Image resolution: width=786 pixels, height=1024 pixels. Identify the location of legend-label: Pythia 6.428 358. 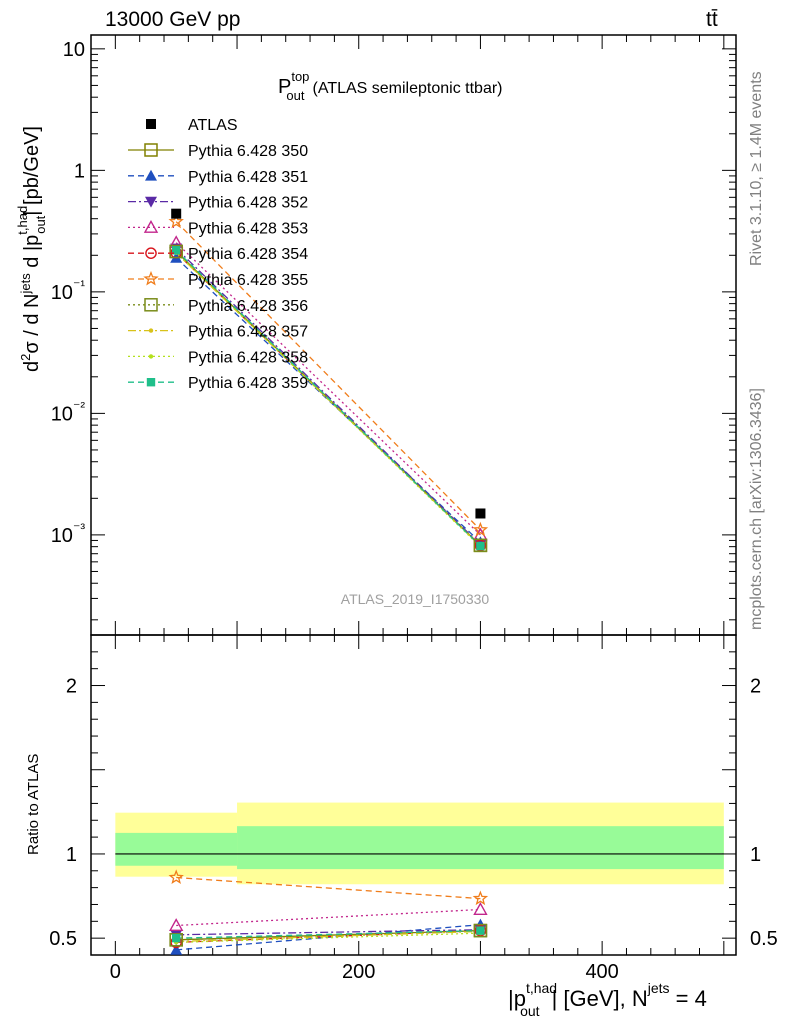
(248, 357).